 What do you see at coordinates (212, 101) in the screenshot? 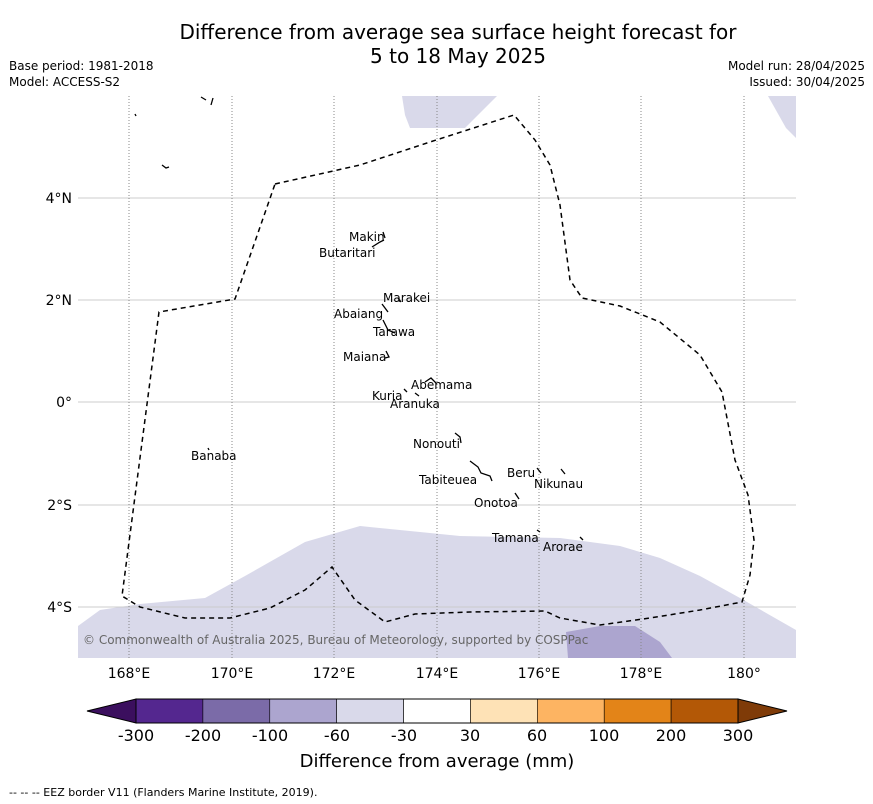
I see `island-nw-c` at bounding box center [212, 101].